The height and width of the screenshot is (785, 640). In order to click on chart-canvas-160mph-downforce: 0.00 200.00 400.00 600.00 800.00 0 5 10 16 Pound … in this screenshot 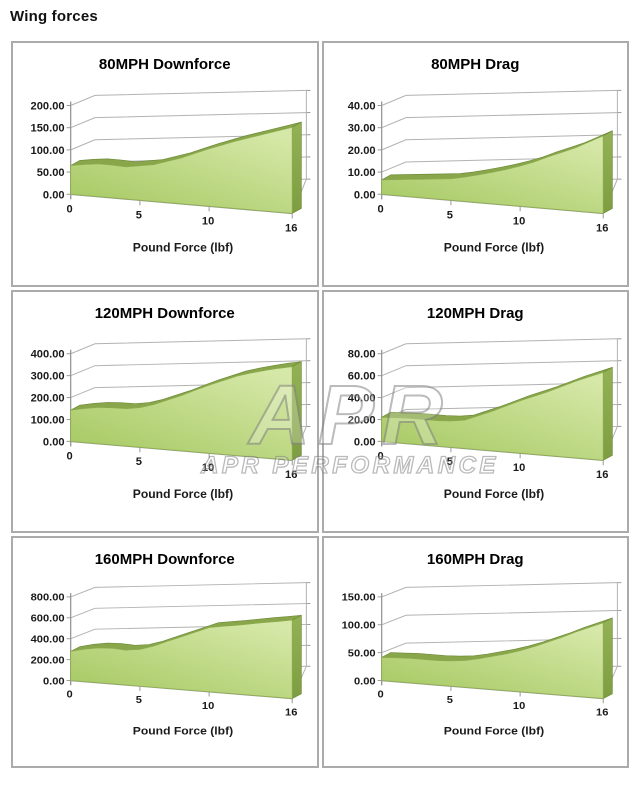, I will do `click(171, 660)`.